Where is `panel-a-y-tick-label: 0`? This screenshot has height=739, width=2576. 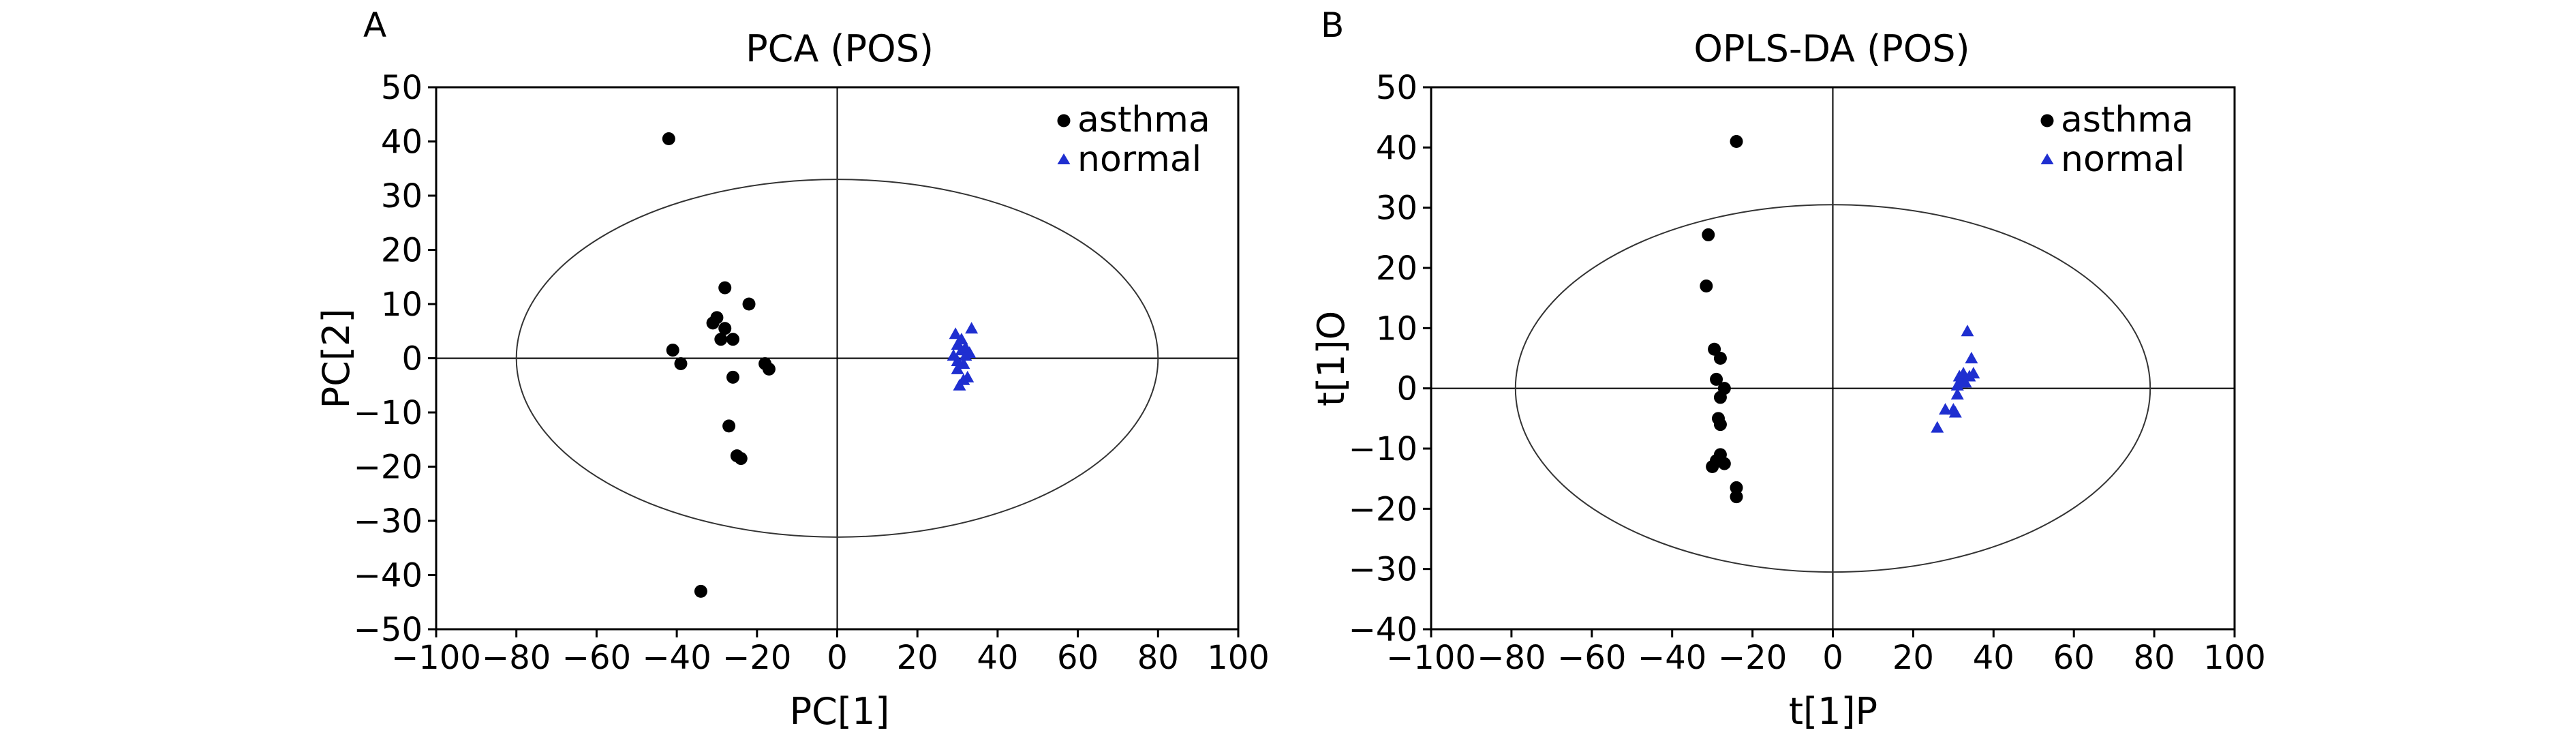
panel-a-y-tick-label: 0 is located at coordinates (412, 359).